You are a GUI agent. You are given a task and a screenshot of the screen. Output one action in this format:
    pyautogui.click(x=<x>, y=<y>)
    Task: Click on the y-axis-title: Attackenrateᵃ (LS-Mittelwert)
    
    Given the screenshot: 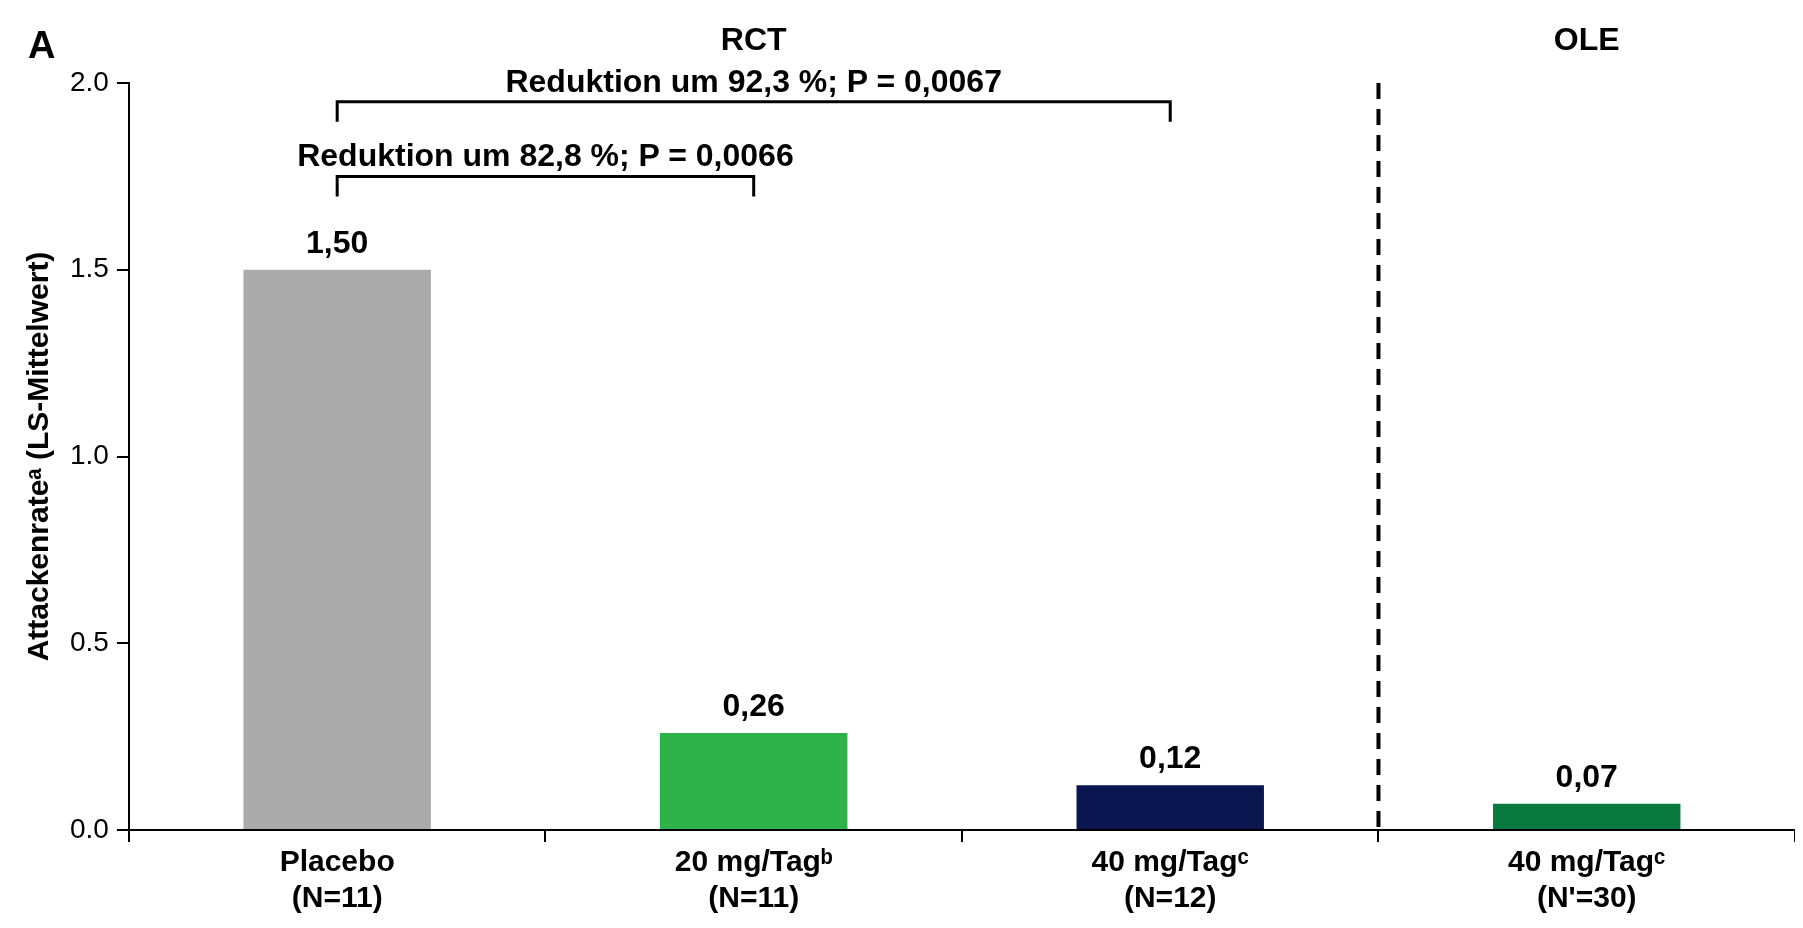 What is the action you would take?
    pyautogui.click(x=38, y=456)
    